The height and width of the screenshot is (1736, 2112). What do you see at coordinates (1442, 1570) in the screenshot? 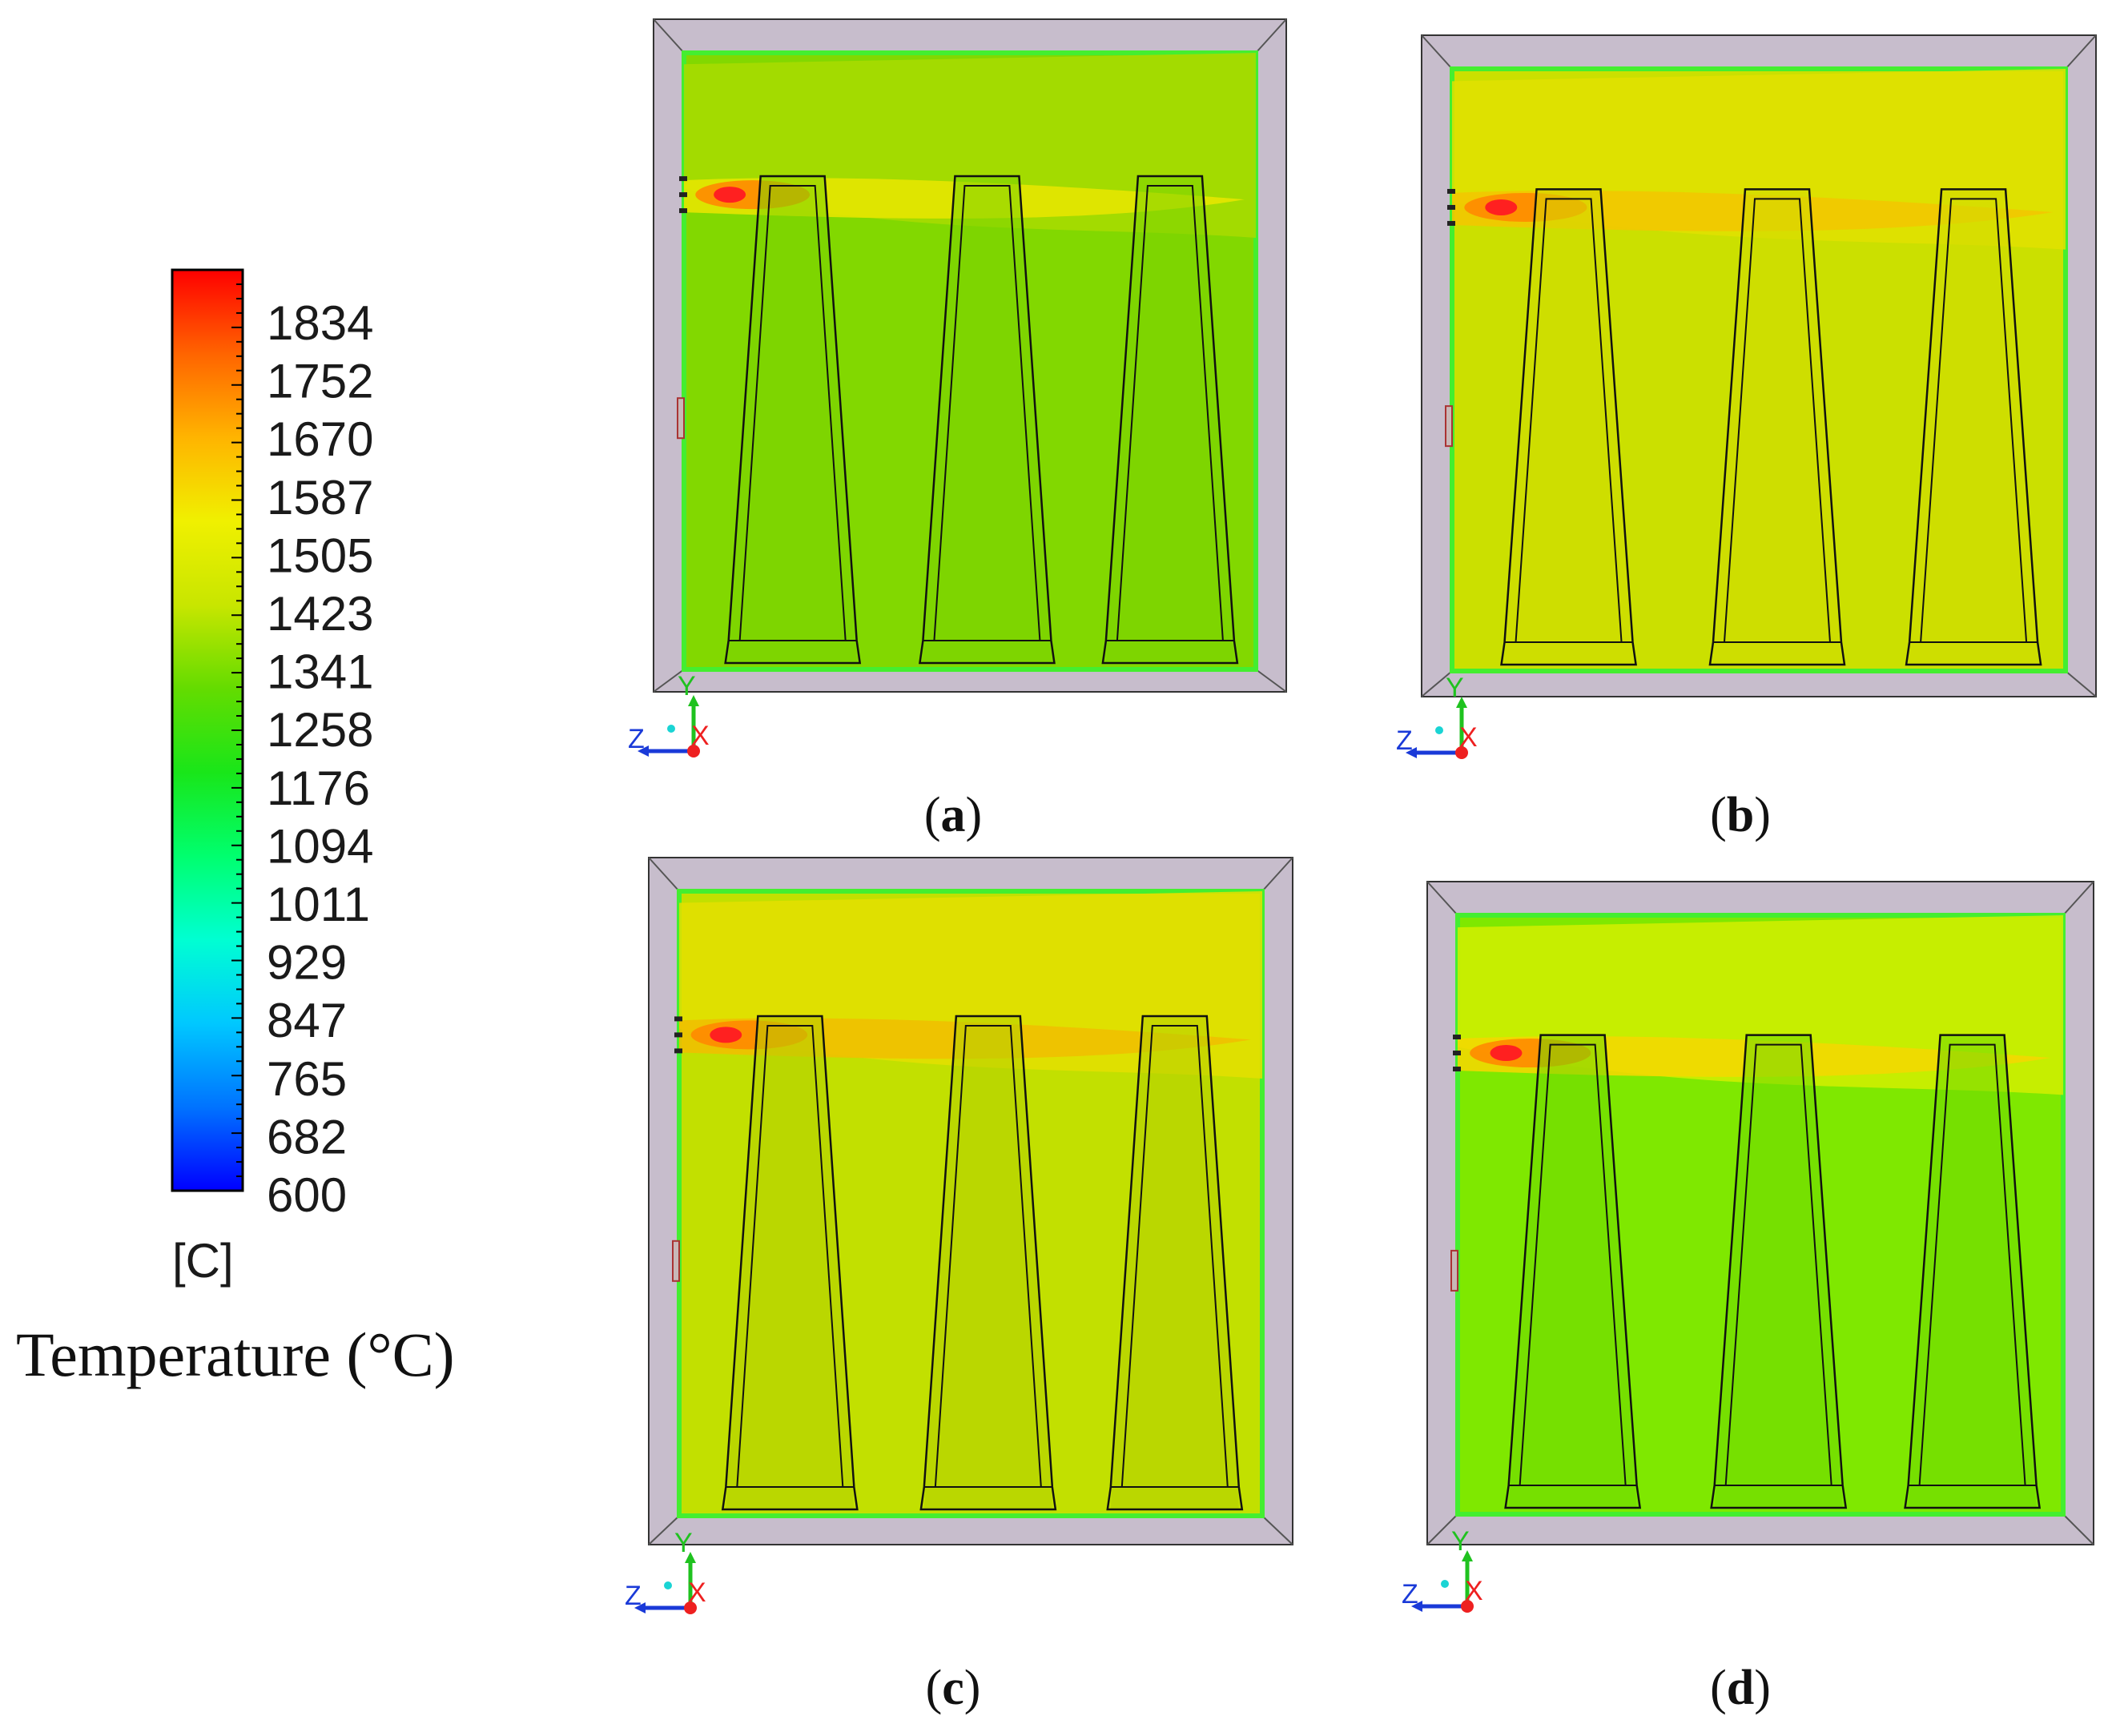
I see `axis-triad-d: Y Z X` at bounding box center [1442, 1570].